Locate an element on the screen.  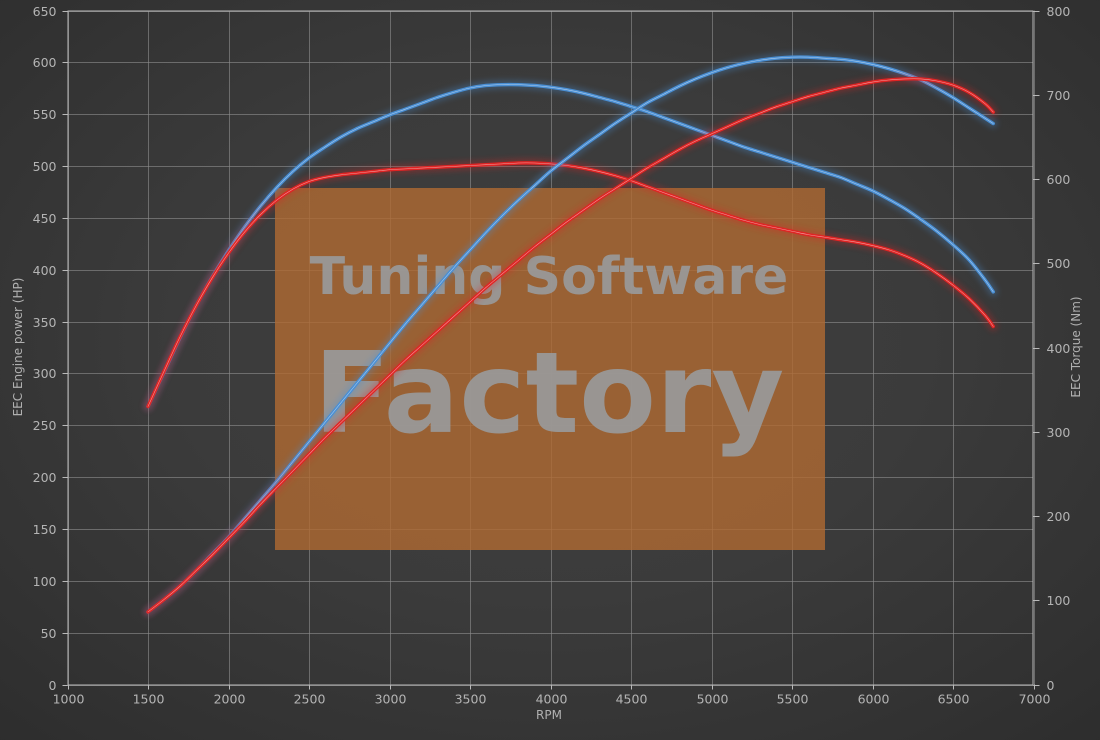
x-tick-label: 2000 is located at coordinates (230, 699).